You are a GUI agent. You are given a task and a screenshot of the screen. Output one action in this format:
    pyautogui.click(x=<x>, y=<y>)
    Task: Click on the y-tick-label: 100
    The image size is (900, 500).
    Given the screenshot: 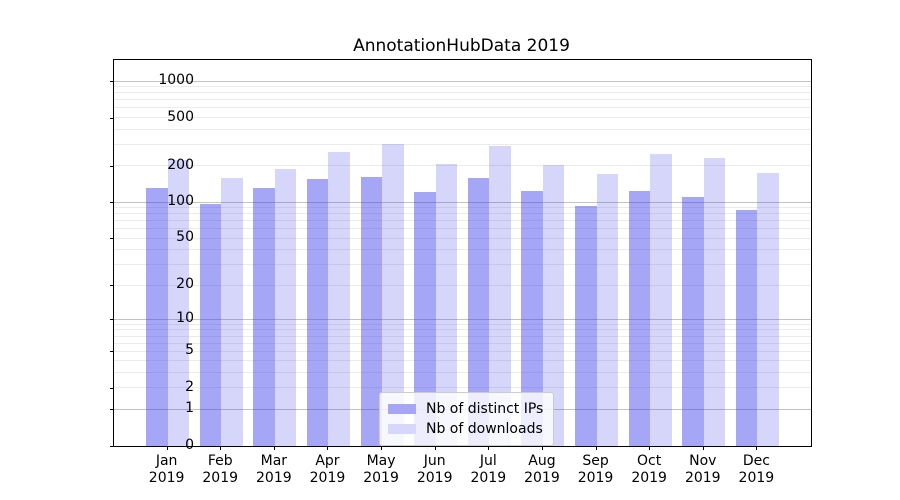 What is the action you would take?
    pyautogui.click(x=180, y=201)
    